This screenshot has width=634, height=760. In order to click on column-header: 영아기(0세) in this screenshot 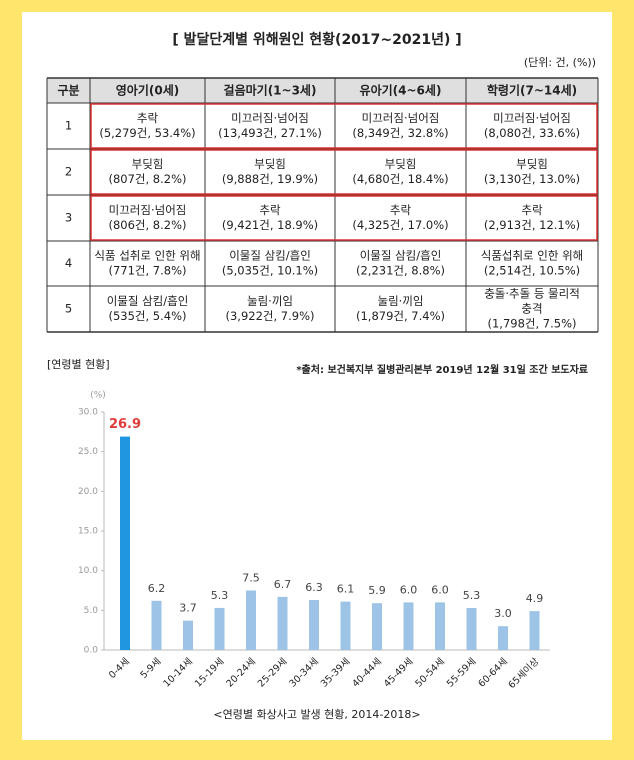, I will do `click(147, 90)`.